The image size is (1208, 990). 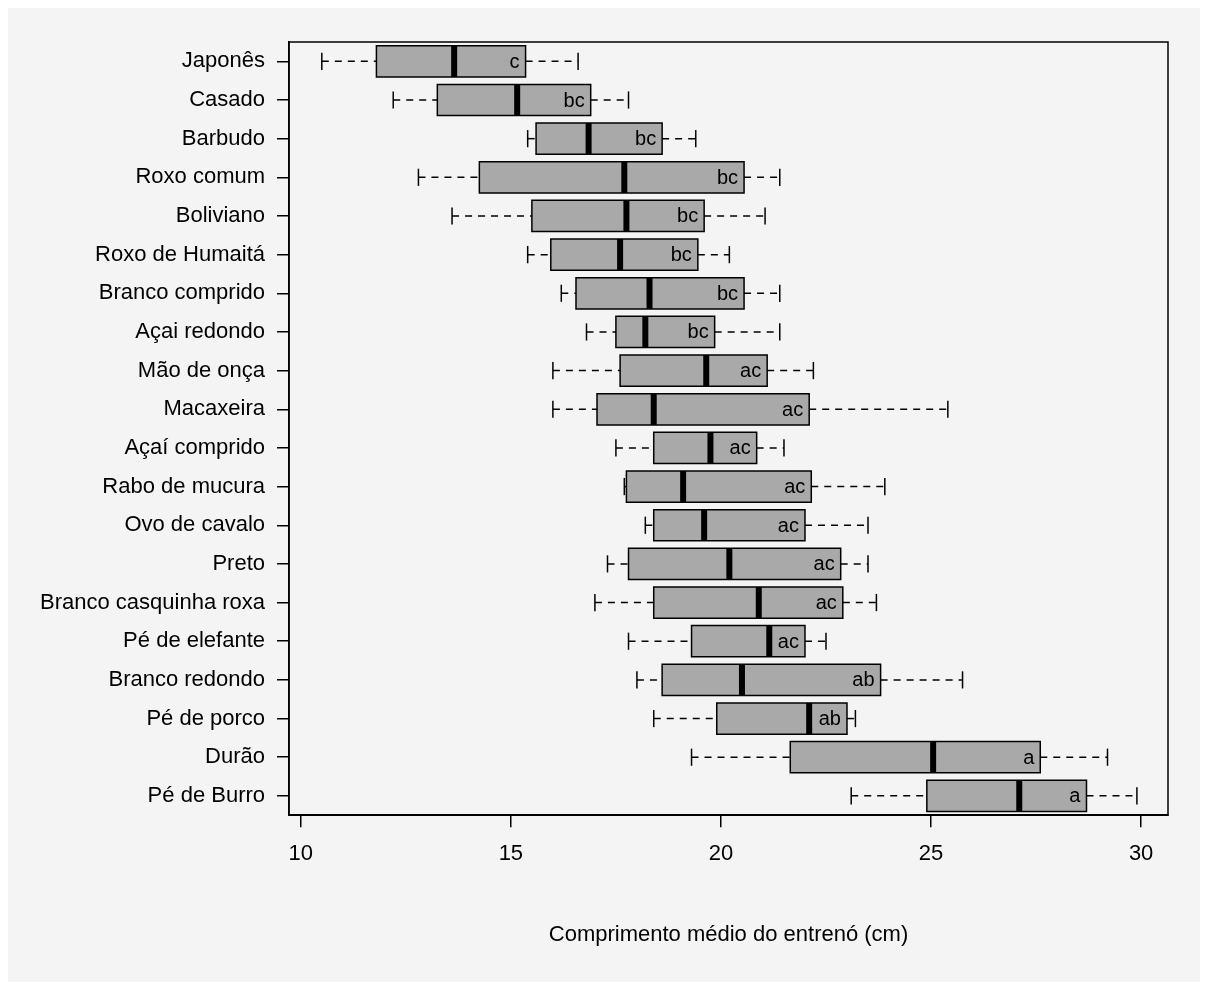 What do you see at coordinates (195, 446) in the screenshot?
I see `y-tick-label: Açaí comprido` at bounding box center [195, 446].